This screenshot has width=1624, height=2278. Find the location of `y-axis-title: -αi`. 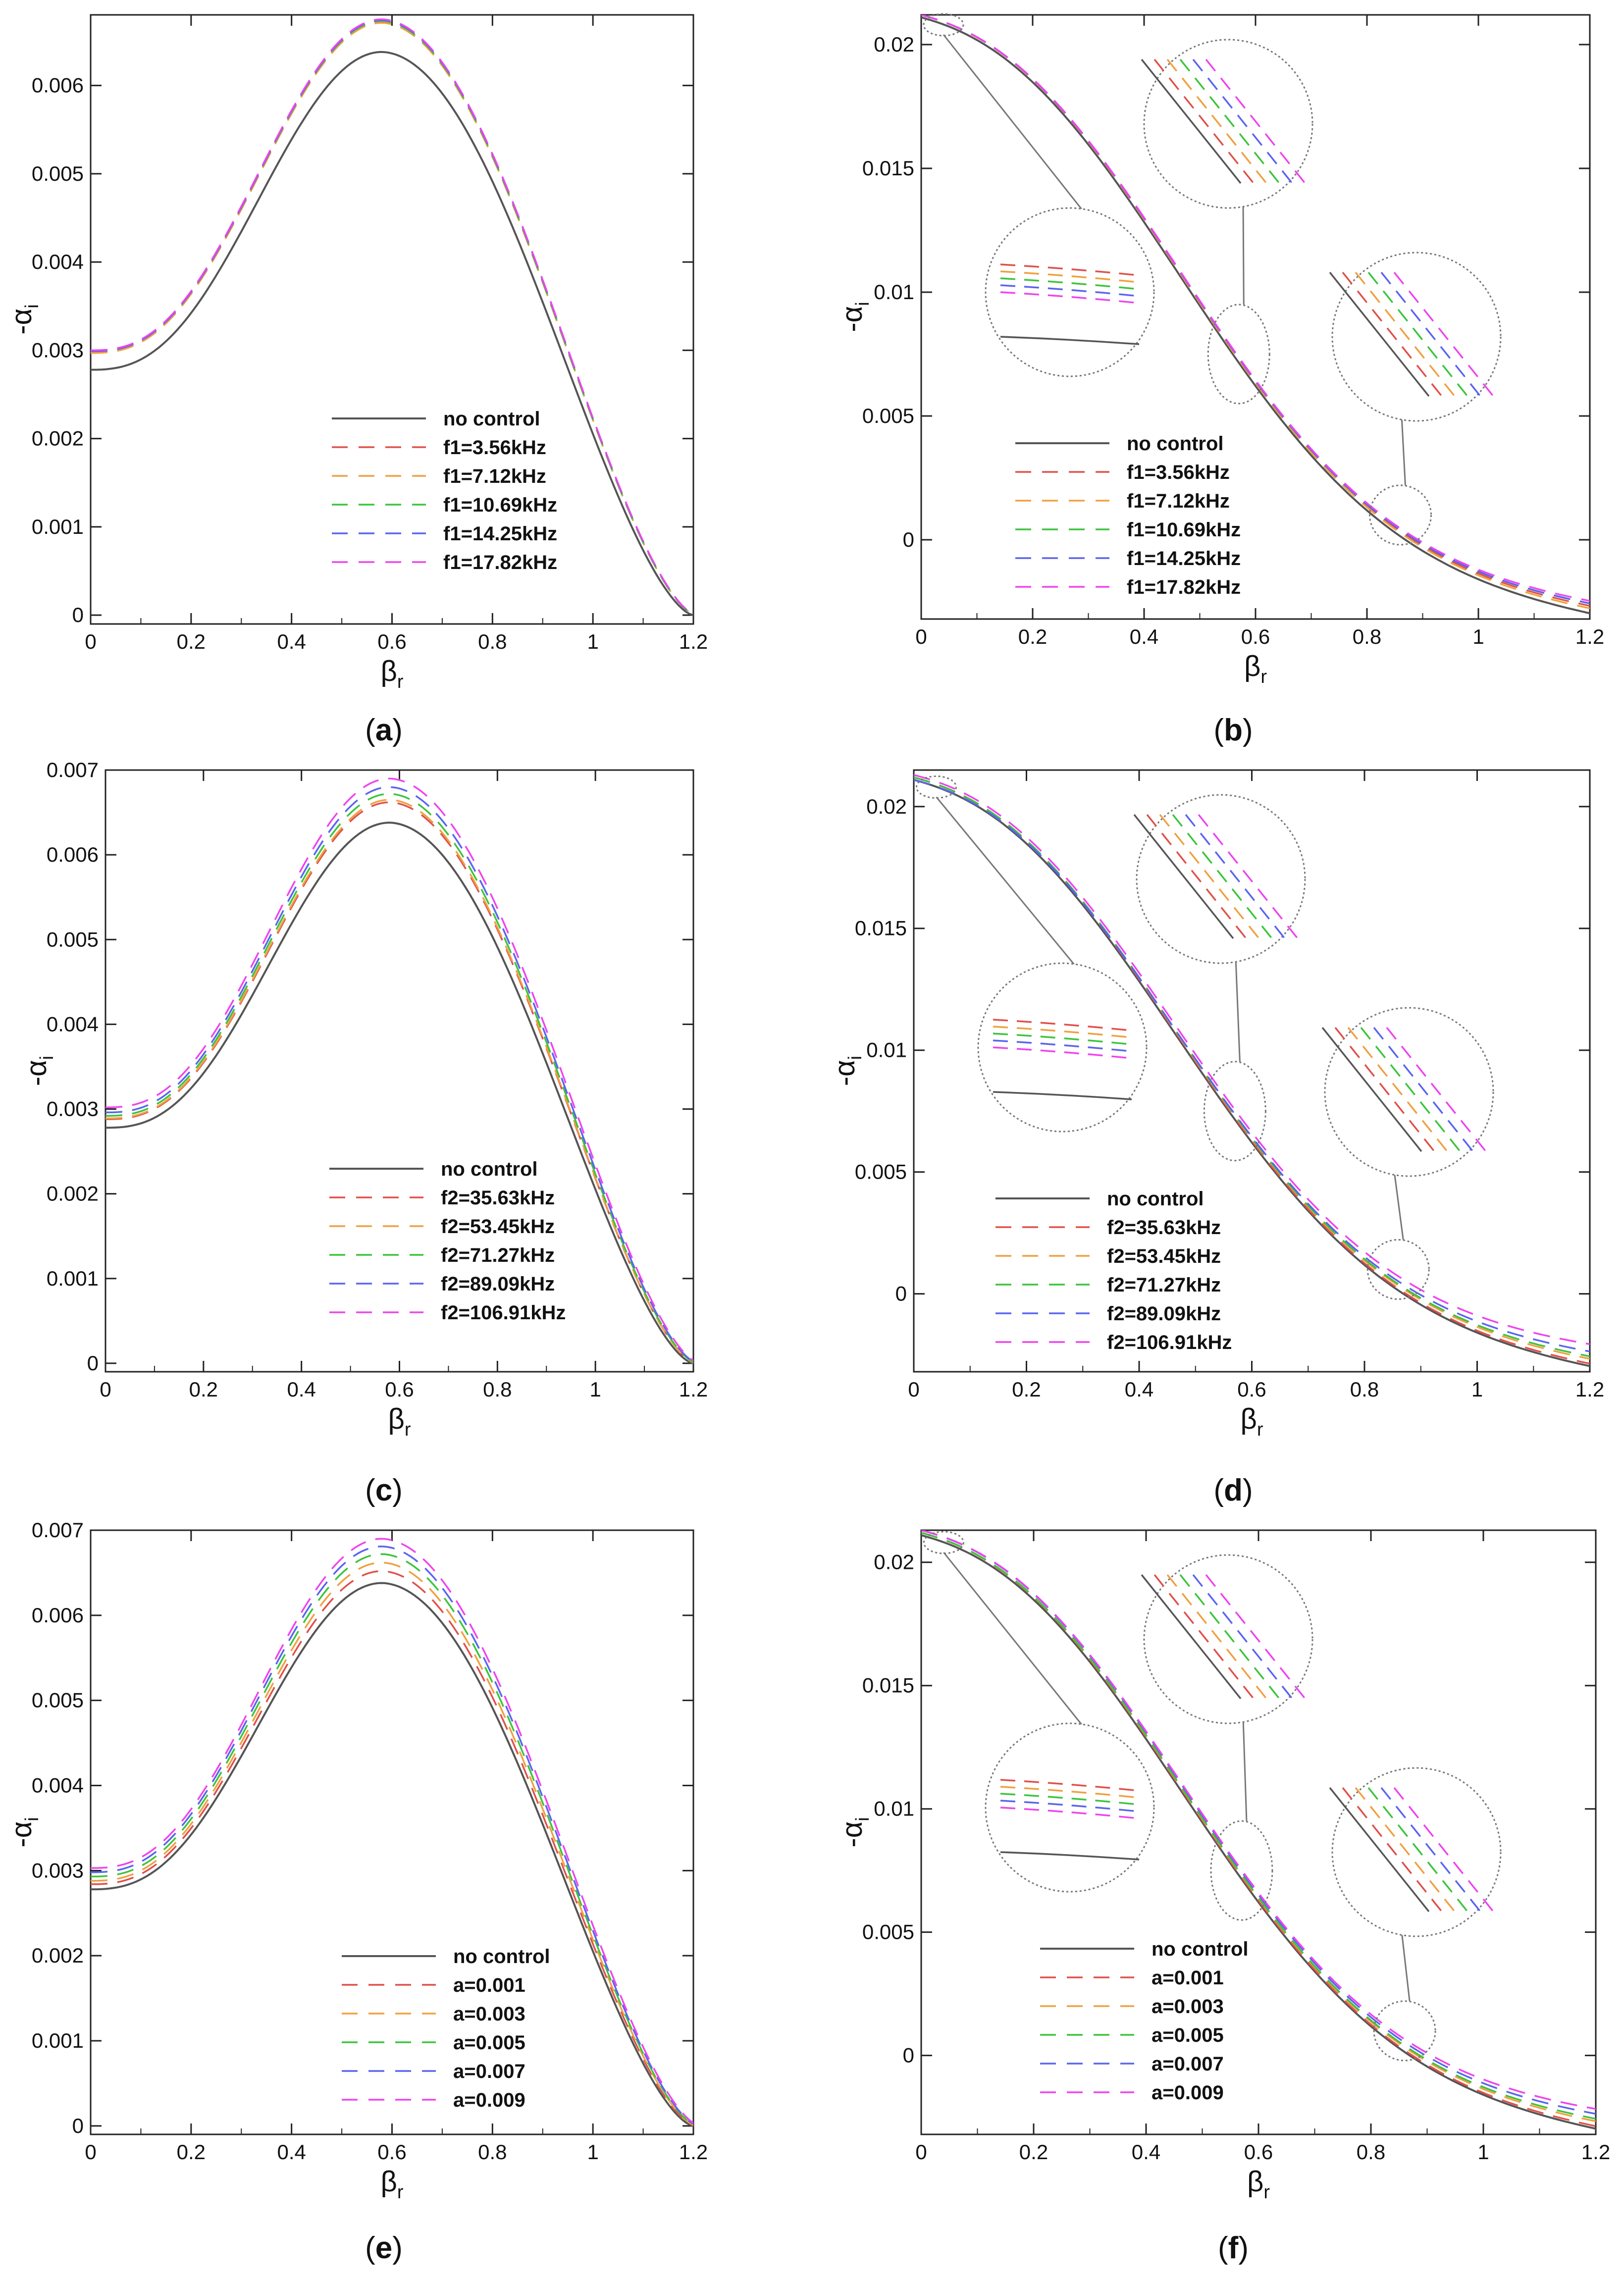

y-axis-title: -αi is located at coordinates (38, 1071).